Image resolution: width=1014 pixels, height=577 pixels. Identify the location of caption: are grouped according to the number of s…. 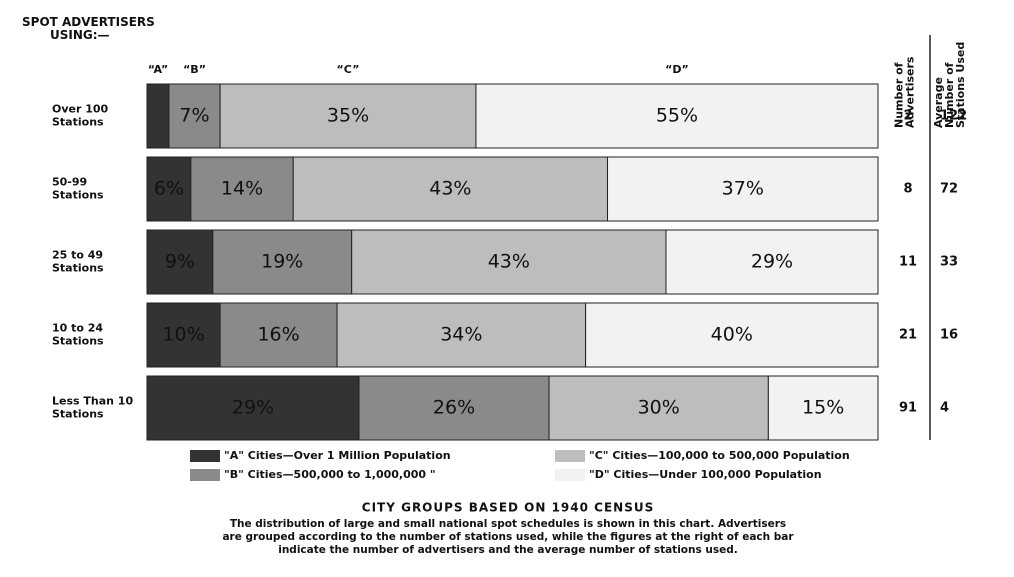
(508, 537).